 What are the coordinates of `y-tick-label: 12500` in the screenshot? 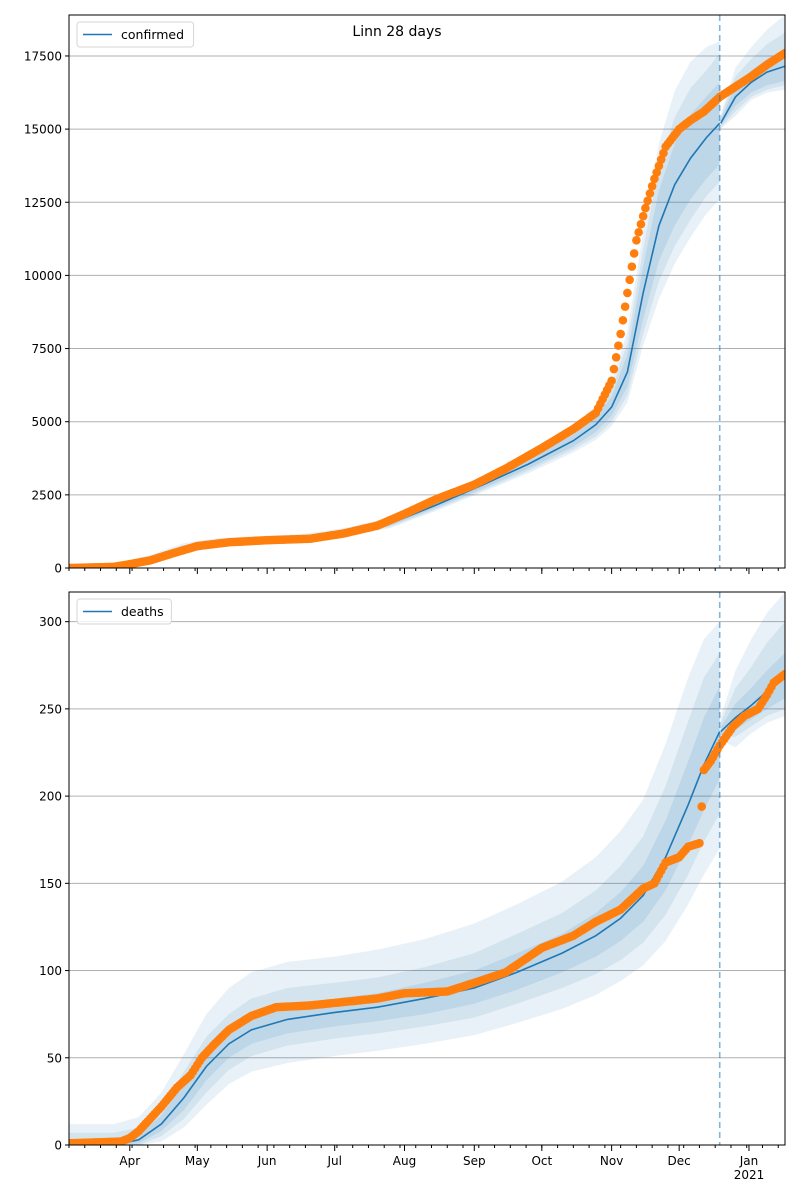 It's located at (43, 203).